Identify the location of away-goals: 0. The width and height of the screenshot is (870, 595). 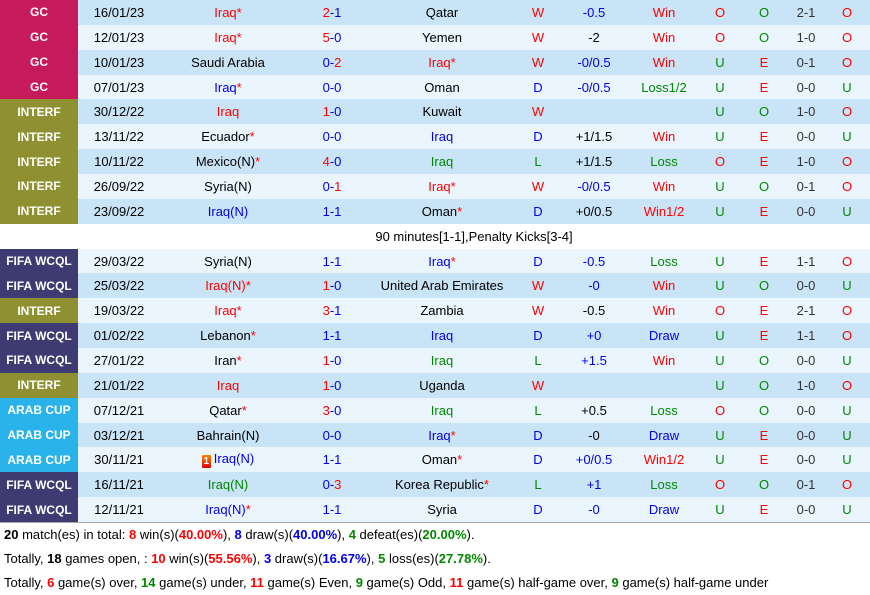
(338, 435).